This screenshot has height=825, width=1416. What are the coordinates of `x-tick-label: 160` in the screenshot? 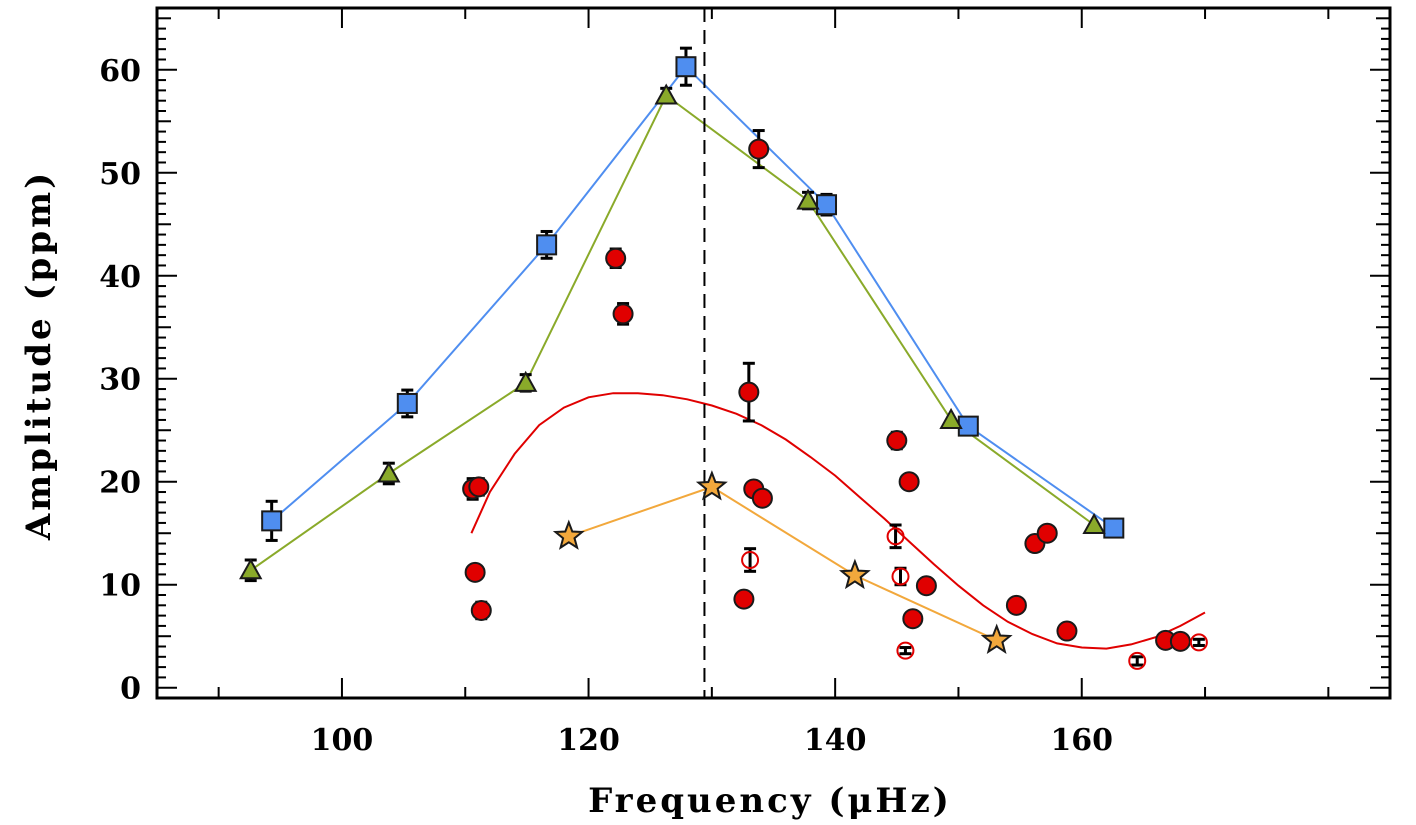 It's located at (1081, 740).